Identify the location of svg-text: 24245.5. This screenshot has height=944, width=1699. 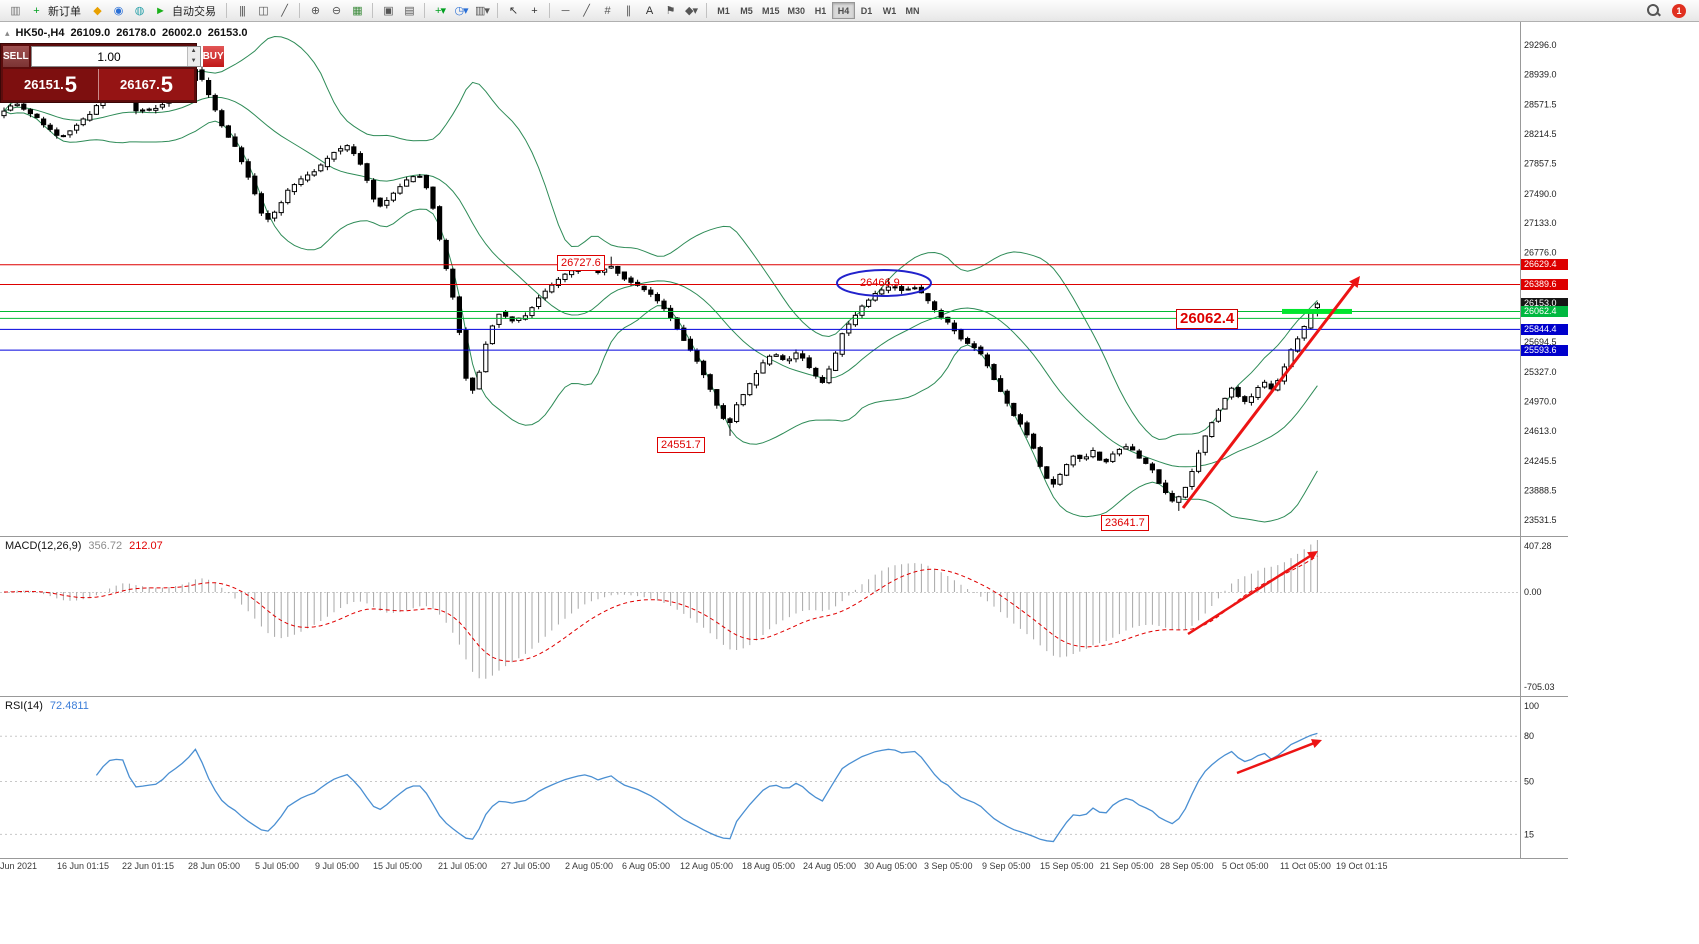
(1540, 461).